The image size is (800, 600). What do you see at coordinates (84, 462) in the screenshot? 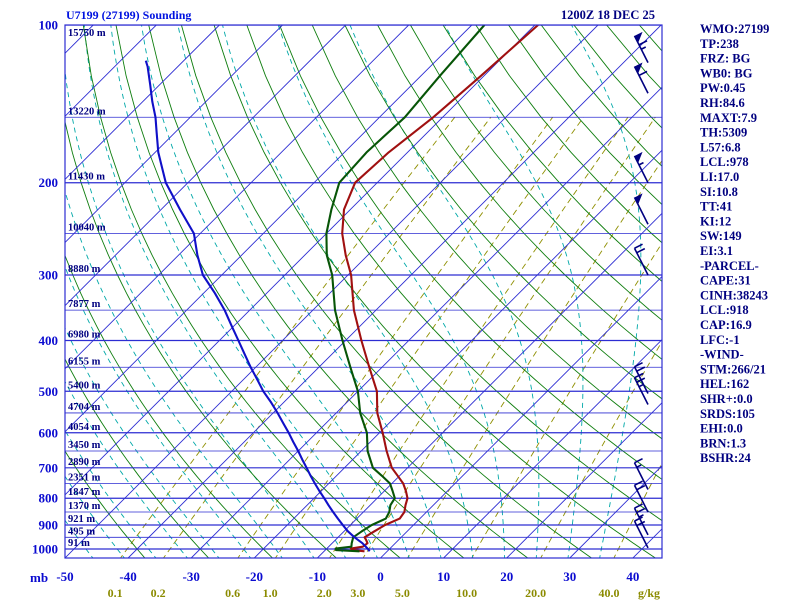
I see `height-label: 2890 m` at bounding box center [84, 462].